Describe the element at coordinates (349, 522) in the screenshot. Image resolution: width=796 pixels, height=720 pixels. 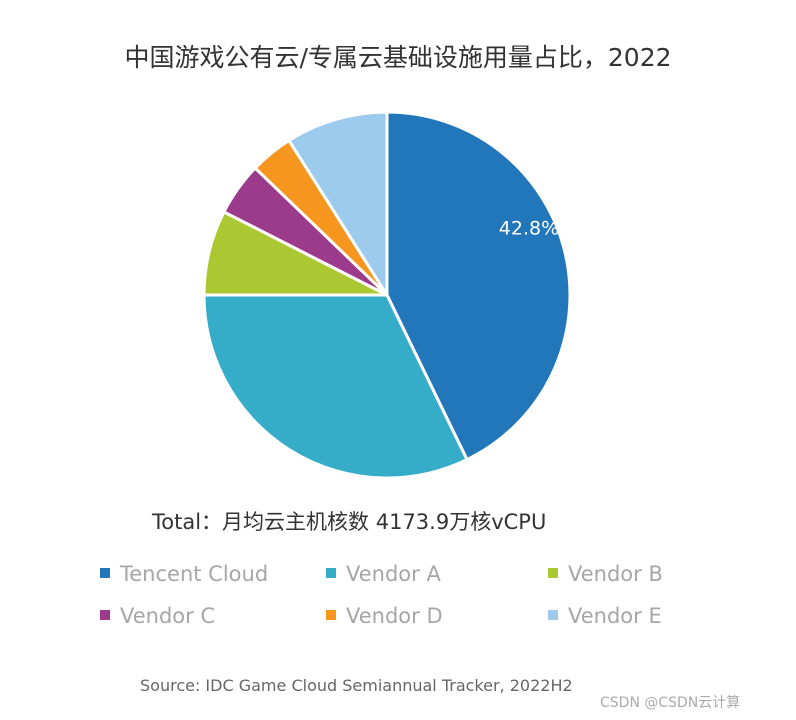
I see `total-label: Total：月均云主机核数 4173.9万核vCPU` at that location.